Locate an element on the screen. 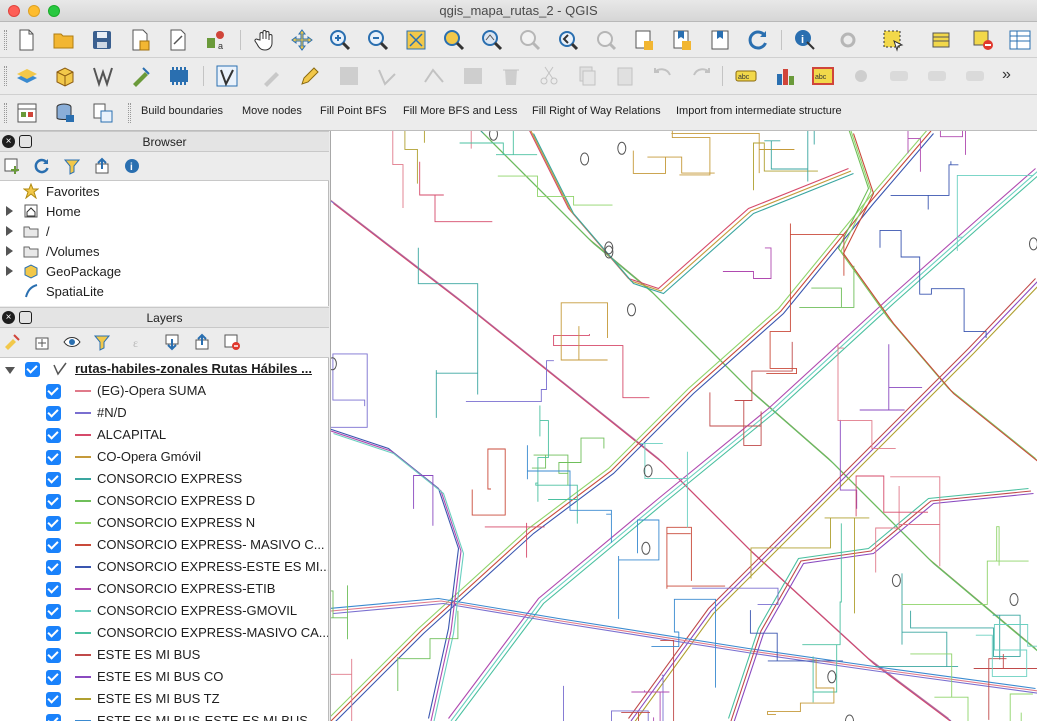 This screenshot has height=721, width=1037. python-console-icon is located at coordinates (27, 113).